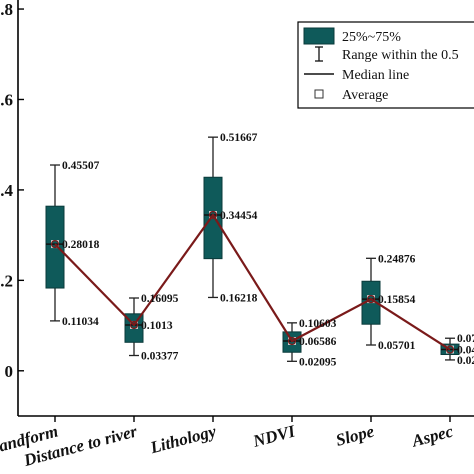 Image resolution: width=474 pixels, height=474 pixels. Describe the element at coordinates (81, 166) in the screenshot. I see `max-label: 0.45507` at that location.